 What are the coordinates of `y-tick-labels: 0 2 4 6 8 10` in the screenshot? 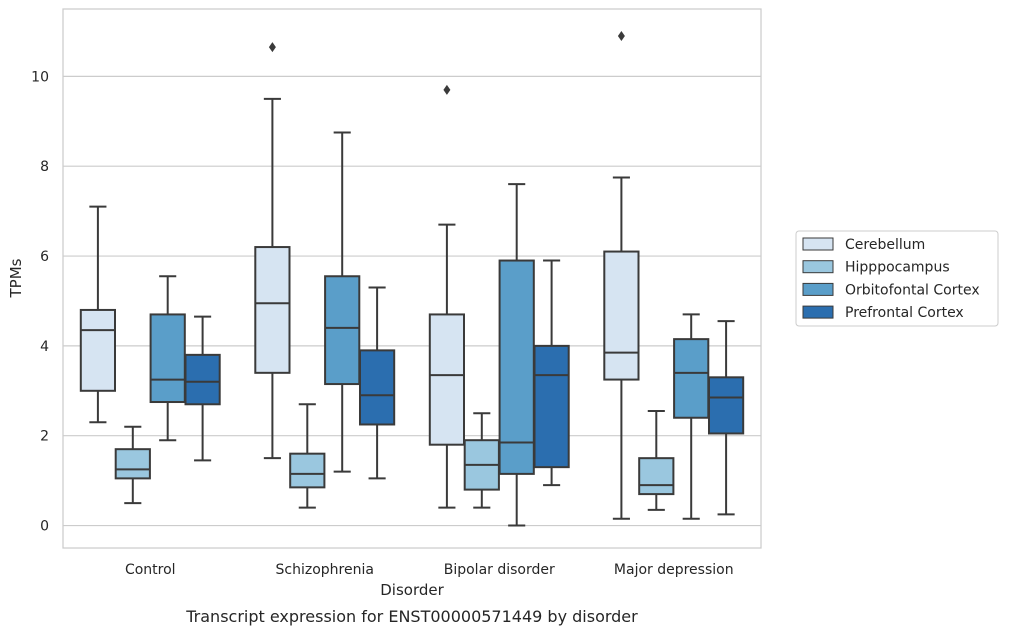 It's located at (40, 301).